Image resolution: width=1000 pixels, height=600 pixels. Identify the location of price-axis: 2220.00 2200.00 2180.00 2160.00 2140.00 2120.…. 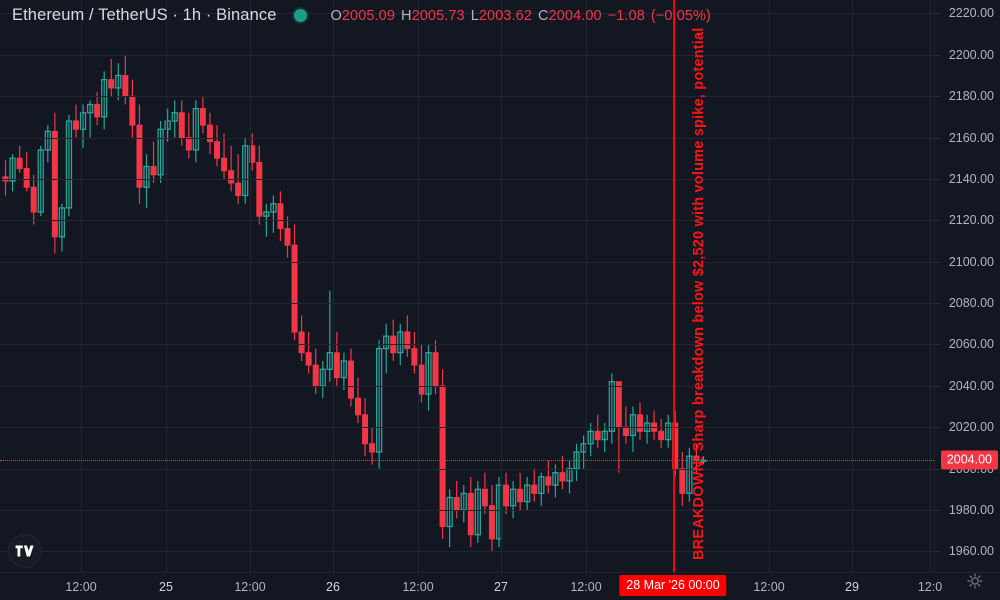
(967, 286).